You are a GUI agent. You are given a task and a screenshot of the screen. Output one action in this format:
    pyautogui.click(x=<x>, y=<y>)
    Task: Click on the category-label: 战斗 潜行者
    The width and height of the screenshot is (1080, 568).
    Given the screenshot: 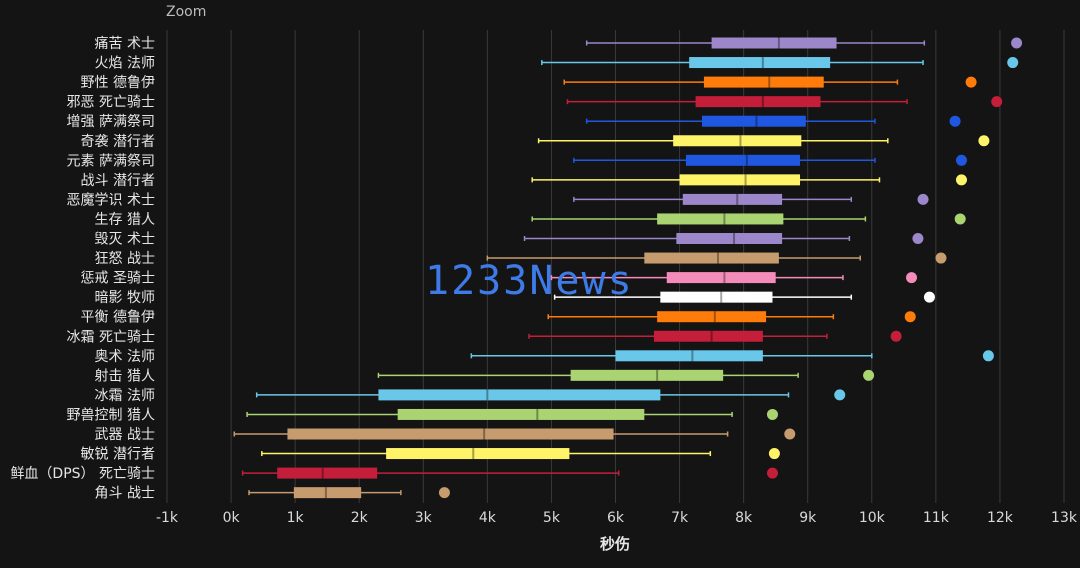 What is the action you would take?
    pyautogui.click(x=118, y=181)
    